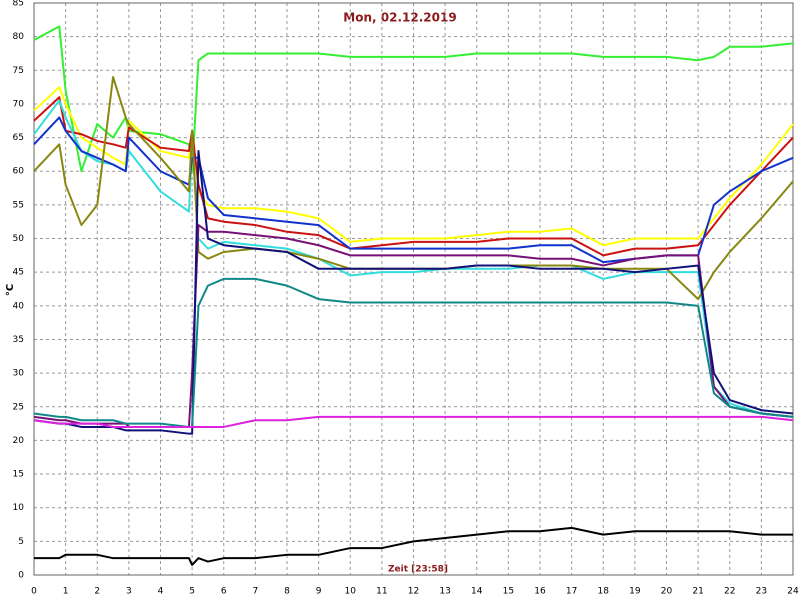 The image size is (800, 600). What do you see at coordinates (399, 18) in the screenshot?
I see `chart-title: Mon, 02.12.2019` at bounding box center [399, 18].